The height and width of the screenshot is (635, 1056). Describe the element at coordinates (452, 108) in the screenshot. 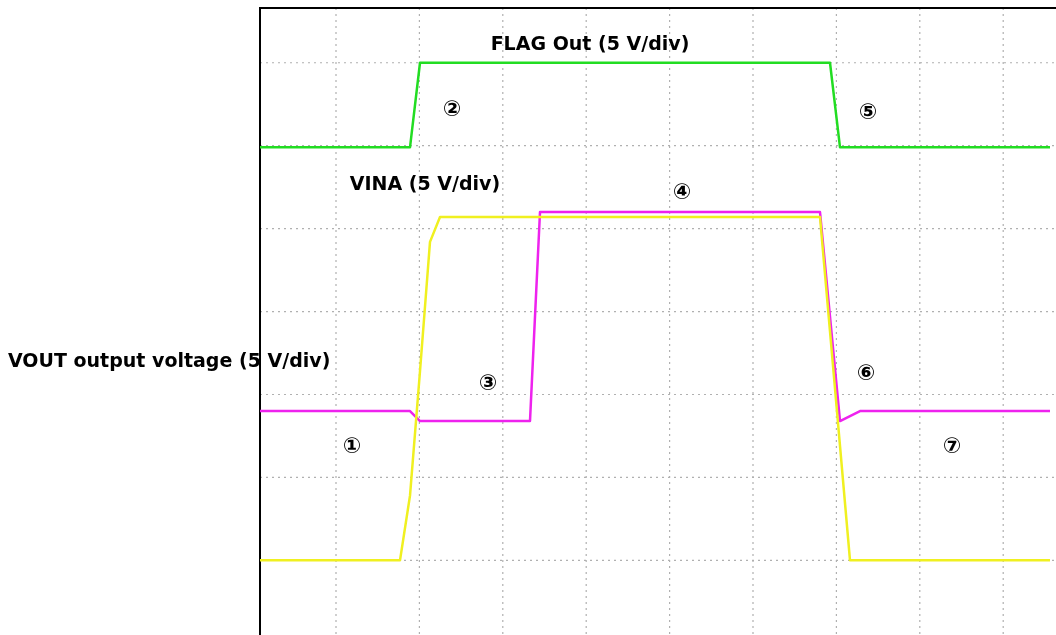

I see `annotation: ②` at that location.